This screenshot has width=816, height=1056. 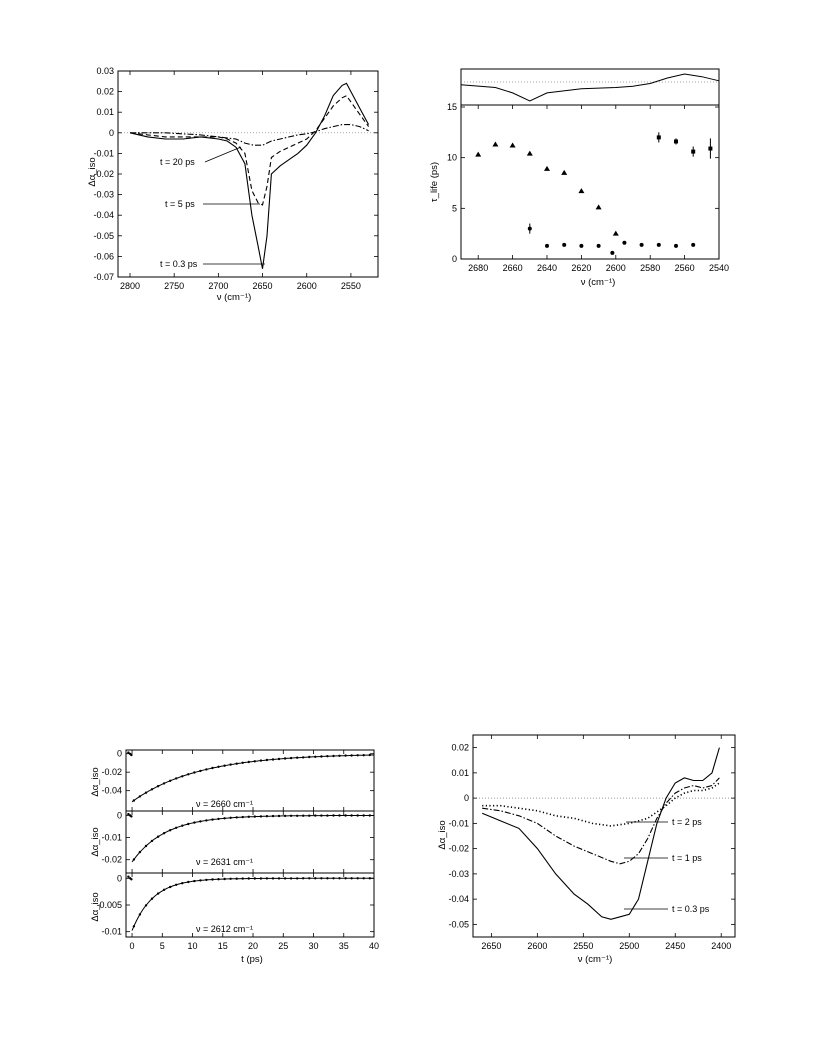 I want to click on chart-a-ytick-label: -0.03, so click(x=103, y=195).